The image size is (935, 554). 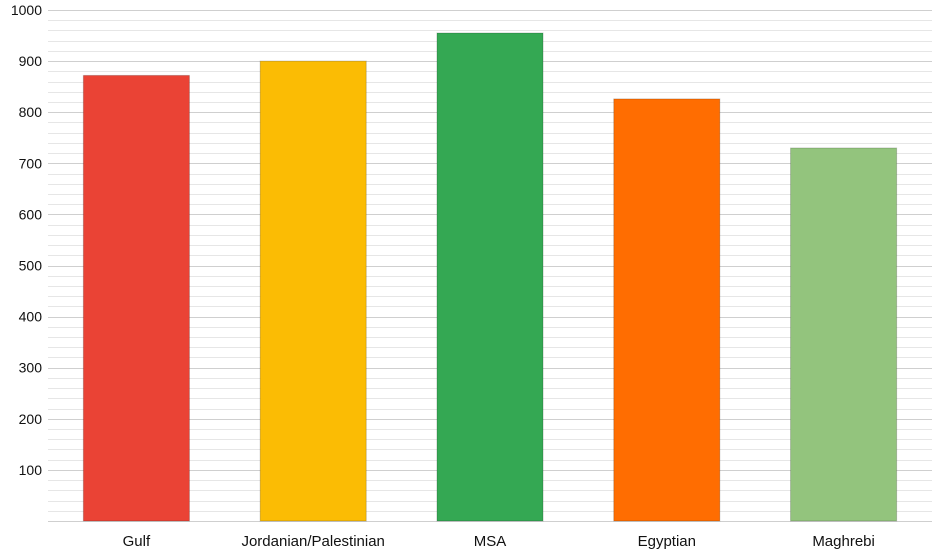 I want to click on y-tick-label: 600, so click(x=31, y=214).